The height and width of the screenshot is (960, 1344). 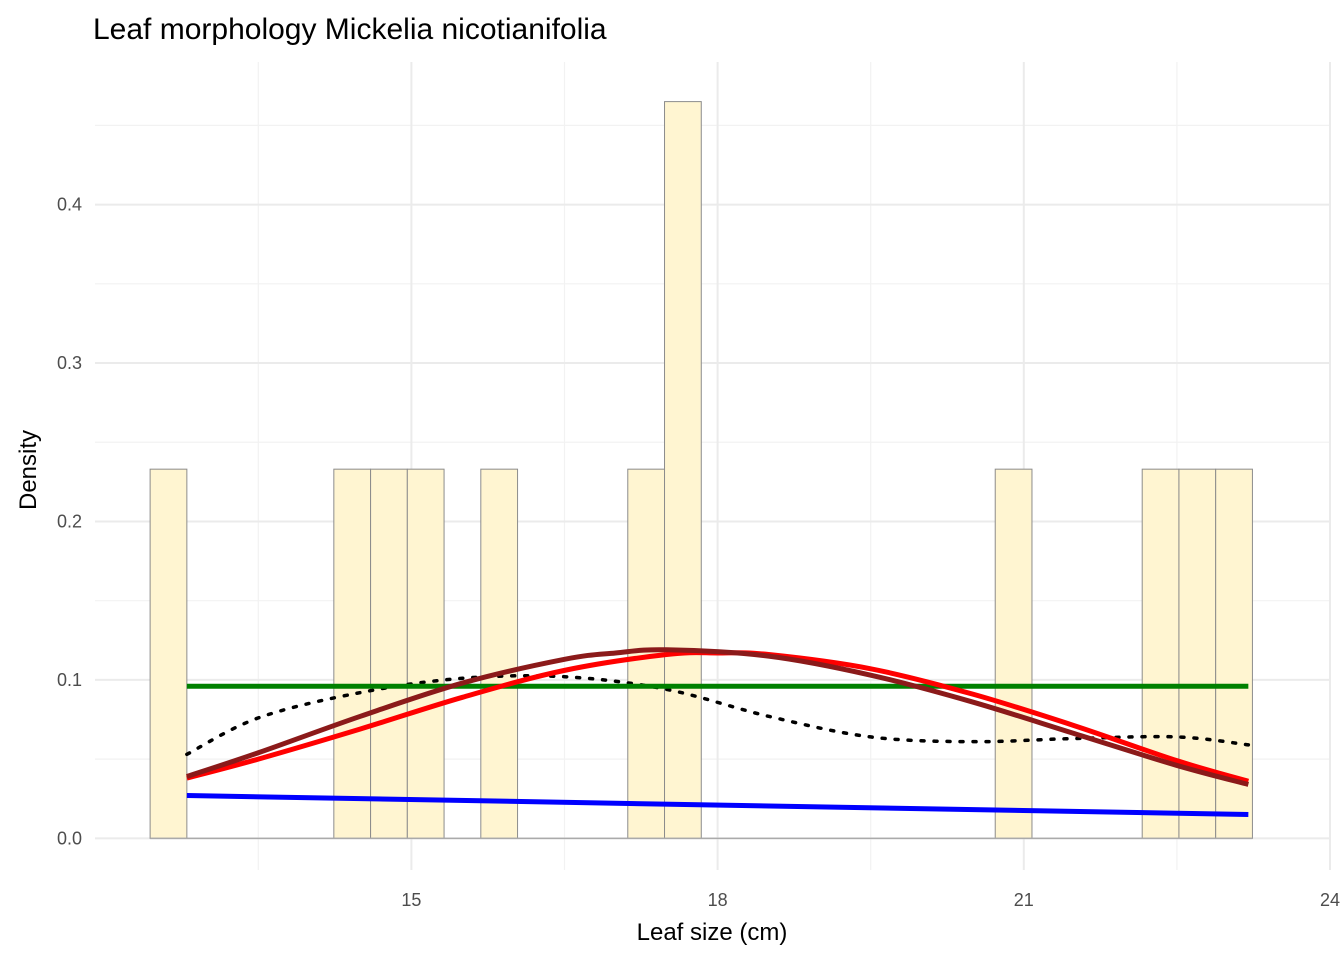 I want to click on y-tick-label: 0.0, so click(x=69, y=838).